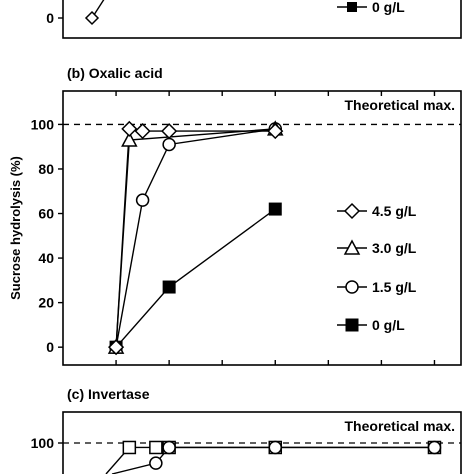  Describe the element at coordinates (46, 214) in the screenshot. I see `panel-b-ytick-label: 60` at that location.